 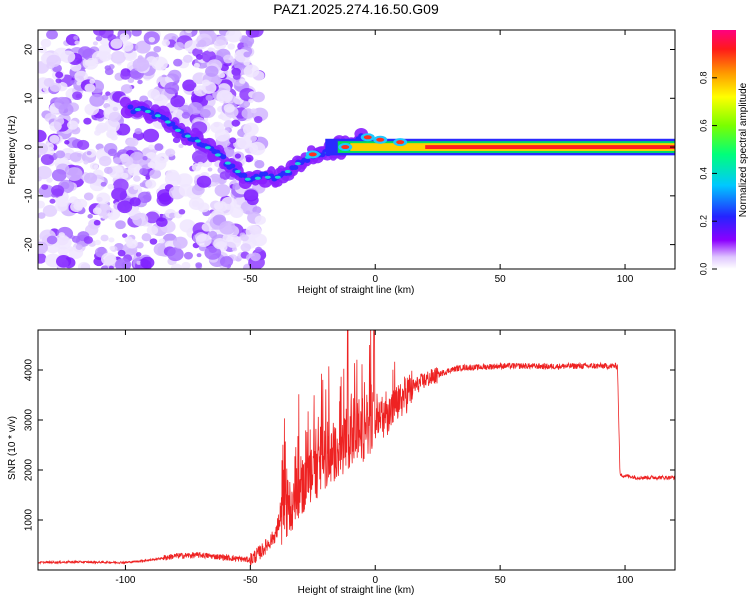 I want to click on snr-xlabel: Height of straight line (km), so click(x=356, y=590).